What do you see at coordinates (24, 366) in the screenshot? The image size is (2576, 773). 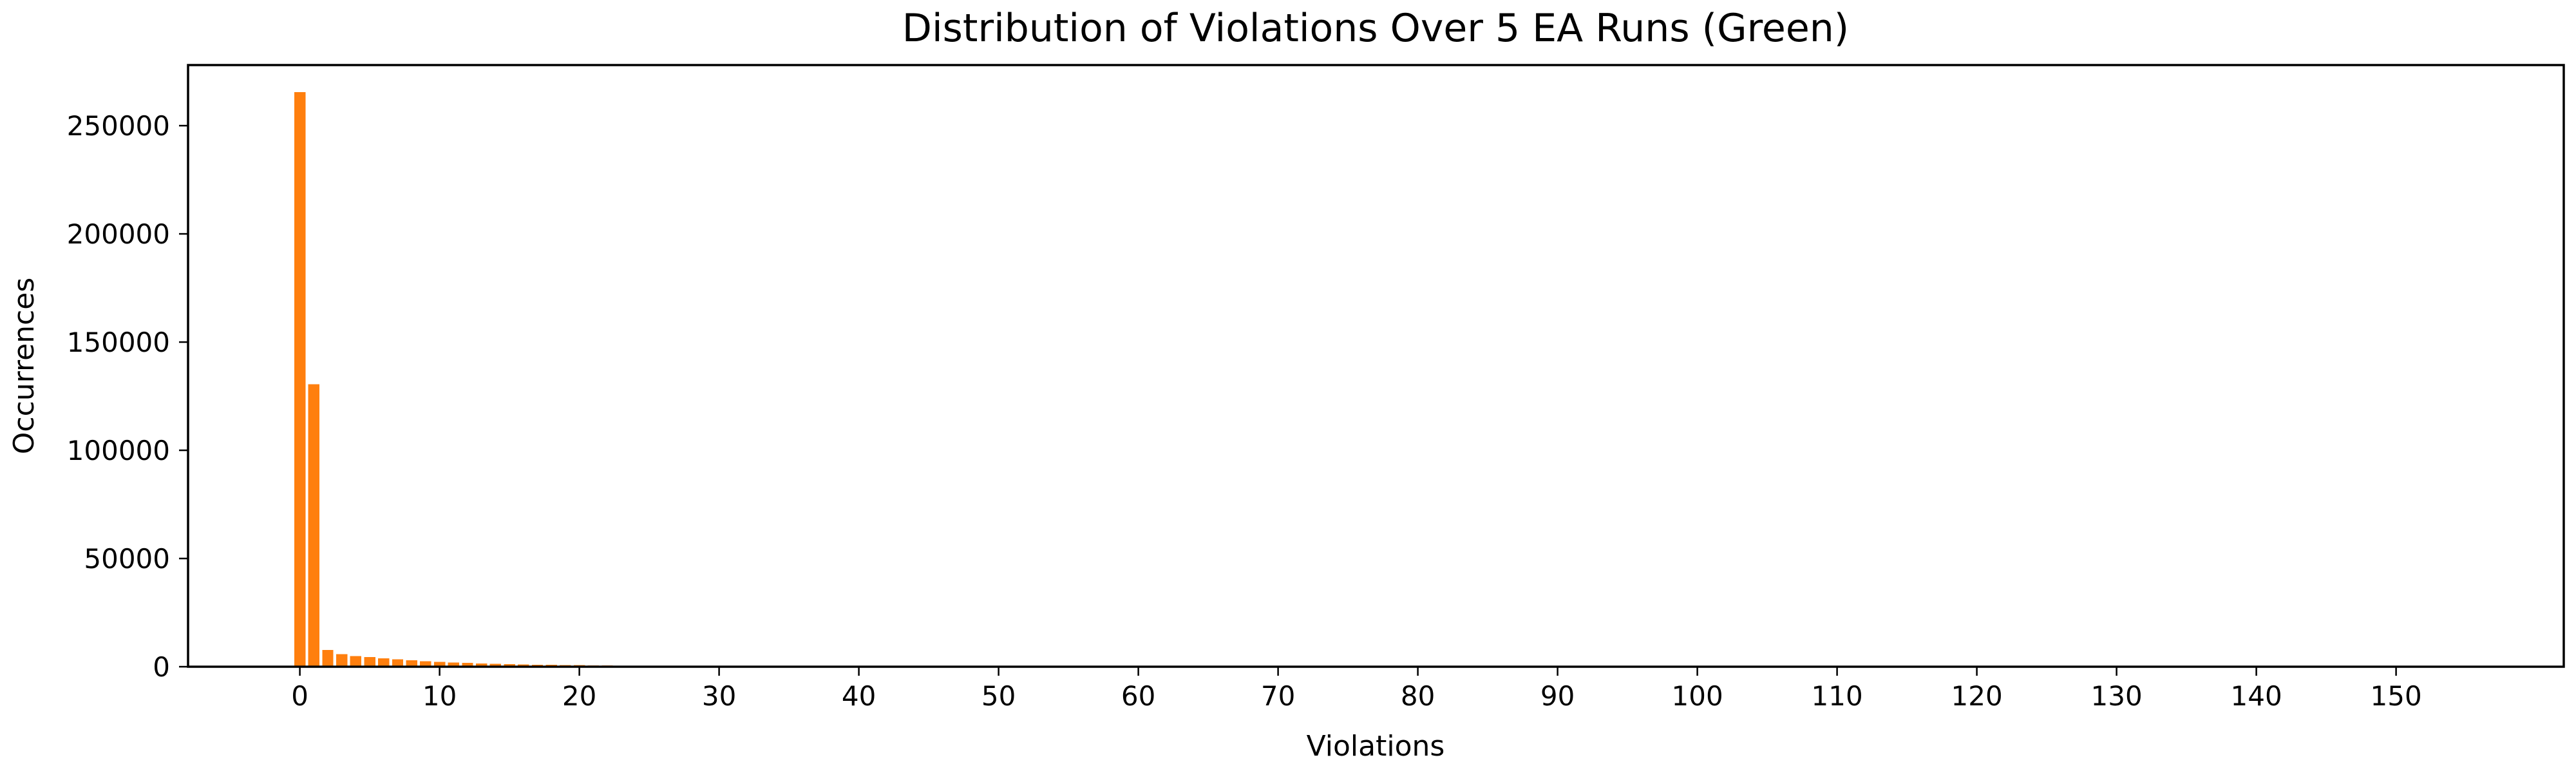 I see `y-axis-label: Occurrences` at bounding box center [24, 366].